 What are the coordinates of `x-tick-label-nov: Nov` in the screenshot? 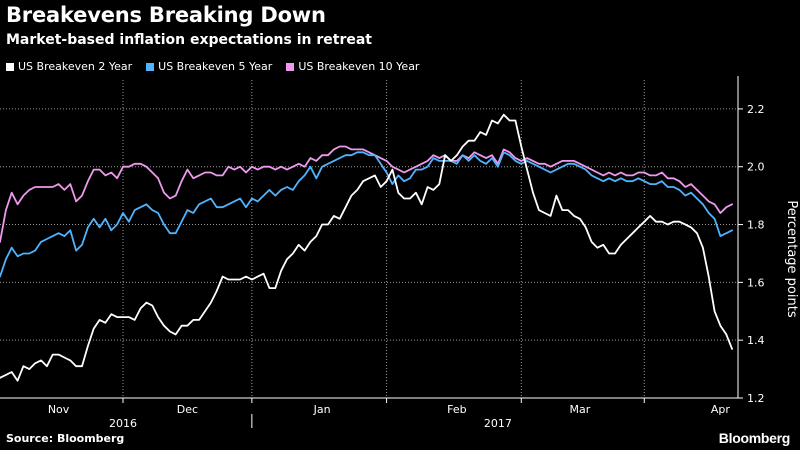 It's located at (59, 409).